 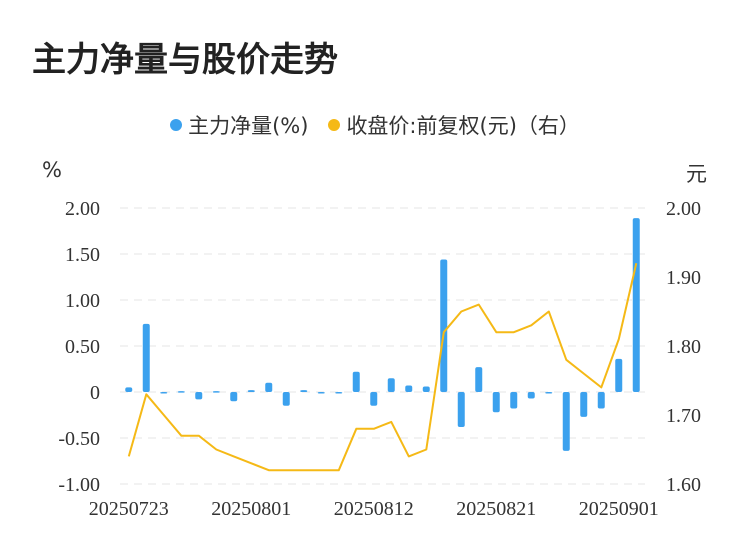 What do you see at coordinates (683, 347) in the screenshot?
I see `y-right-tick-label: 1.80` at bounding box center [683, 347].